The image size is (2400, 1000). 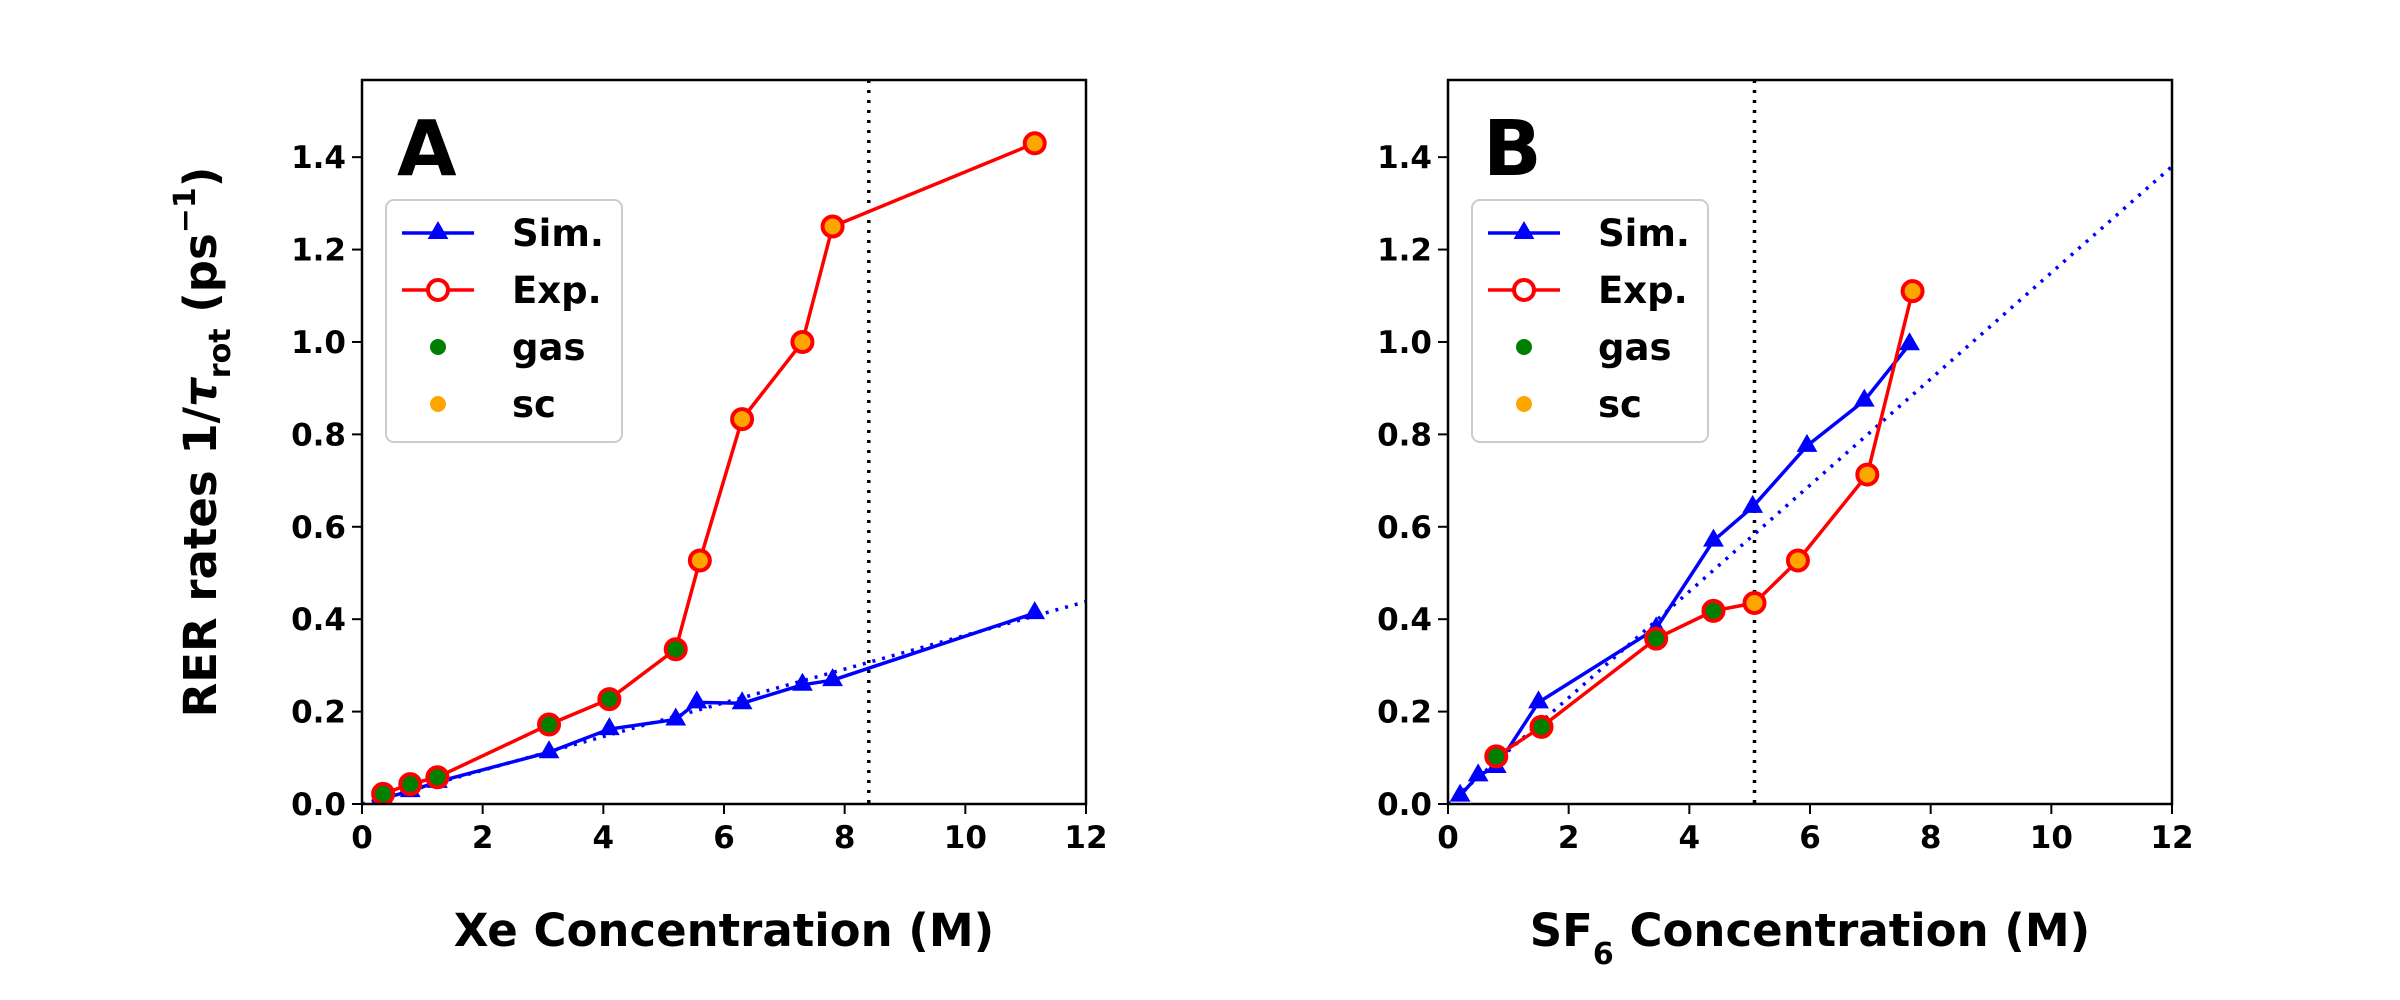 What do you see at coordinates (557, 290) in the screenshot?
I see `legend-label: Exp.` at bounding box center [557, 290].